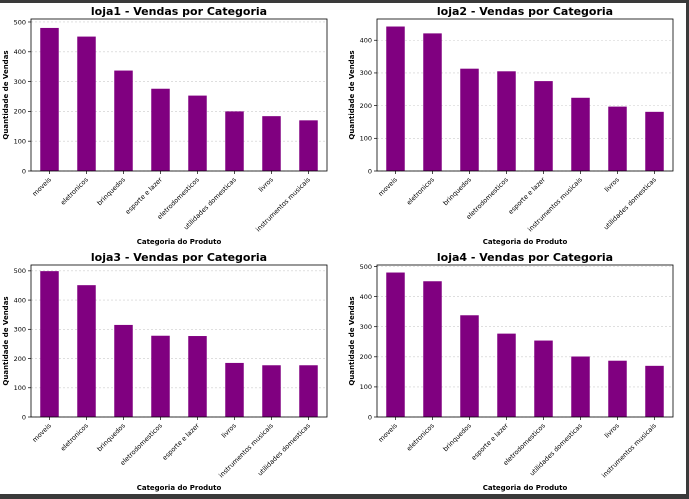 This screenshot has height=499, width=689. What do you see at coordinates (344, 1) in the screenshot?
I see `window-frame-top` at bounding box center [344, 1].